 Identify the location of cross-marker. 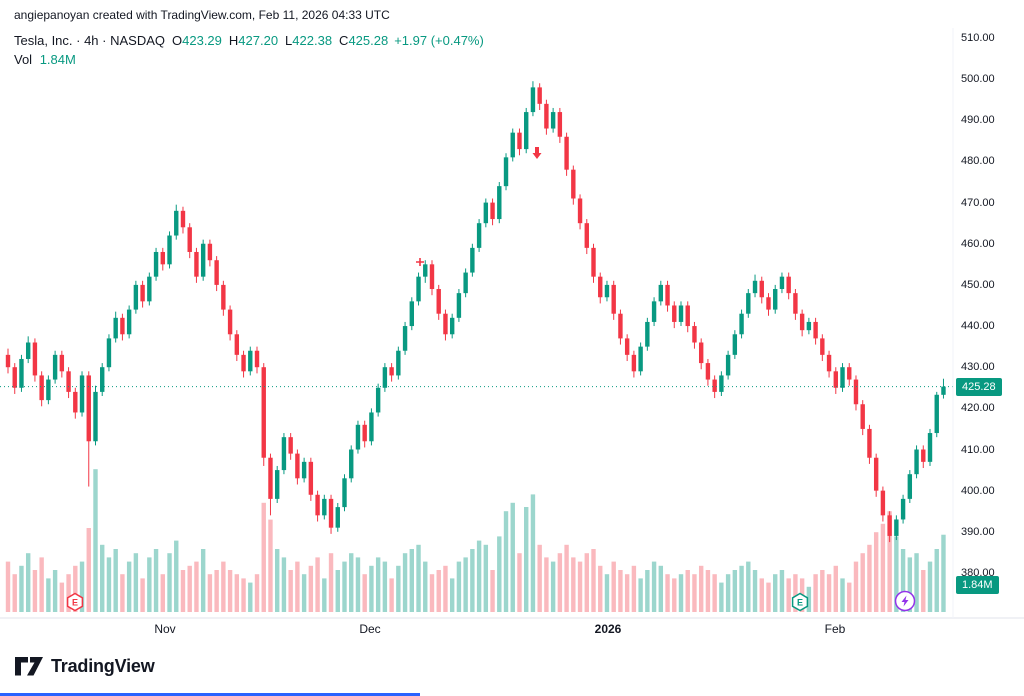
(420, 262).